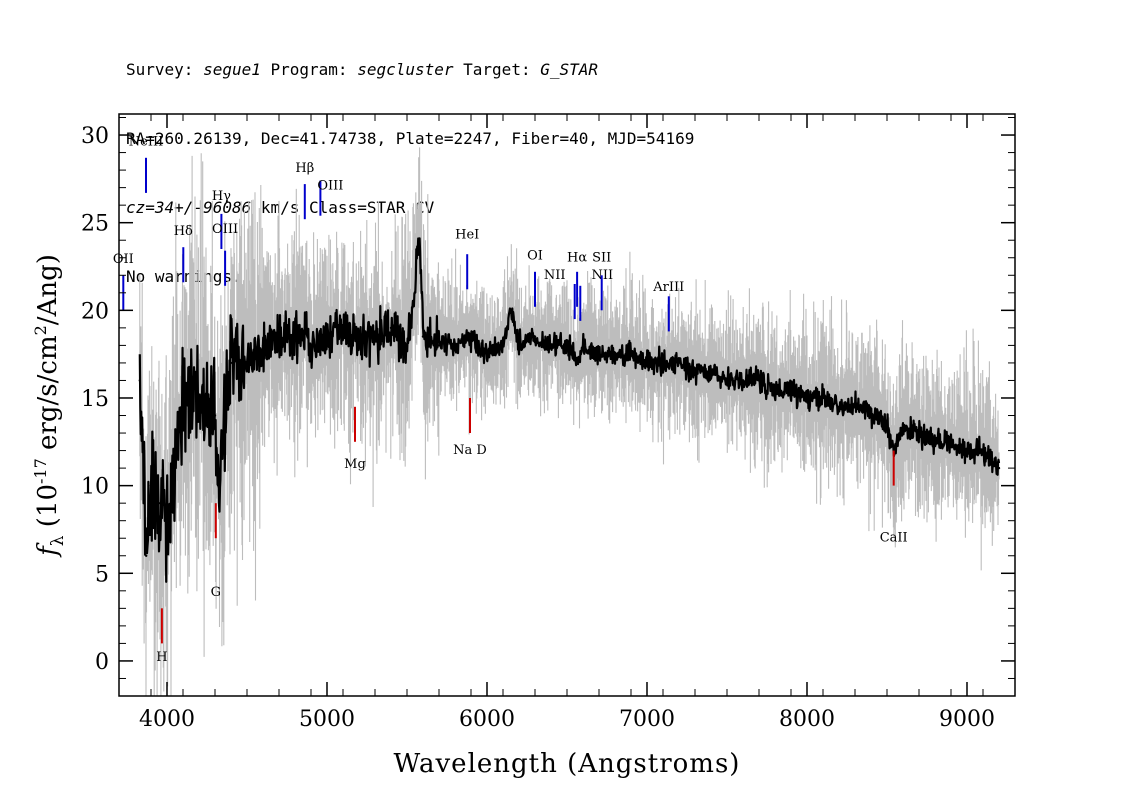  Describe the element at coordinates (405, 69) in the screenshot. I see `program-value: segcluster` at that location.